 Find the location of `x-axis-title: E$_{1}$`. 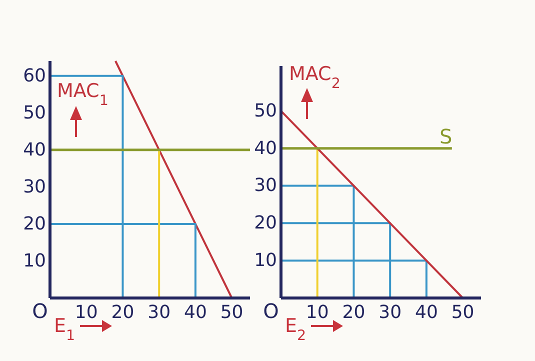

x-axis-title: E$_{1}$ is located at coordinates (65, 329).